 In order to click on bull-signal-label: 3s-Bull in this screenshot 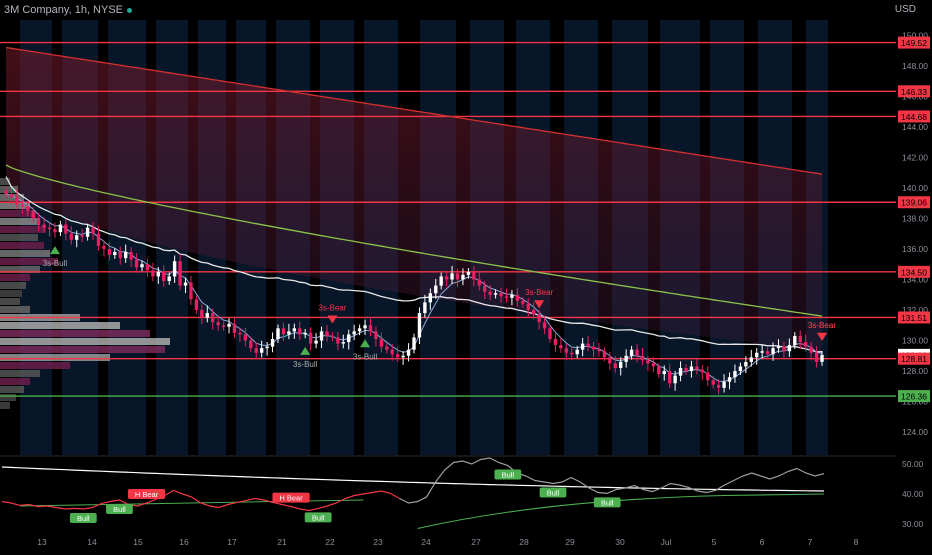, I will do `click(305, 364)`.